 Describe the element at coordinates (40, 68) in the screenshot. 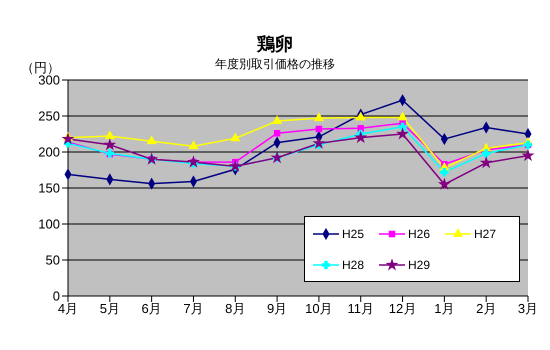

I see `y-axis-title: （円）` at that location.